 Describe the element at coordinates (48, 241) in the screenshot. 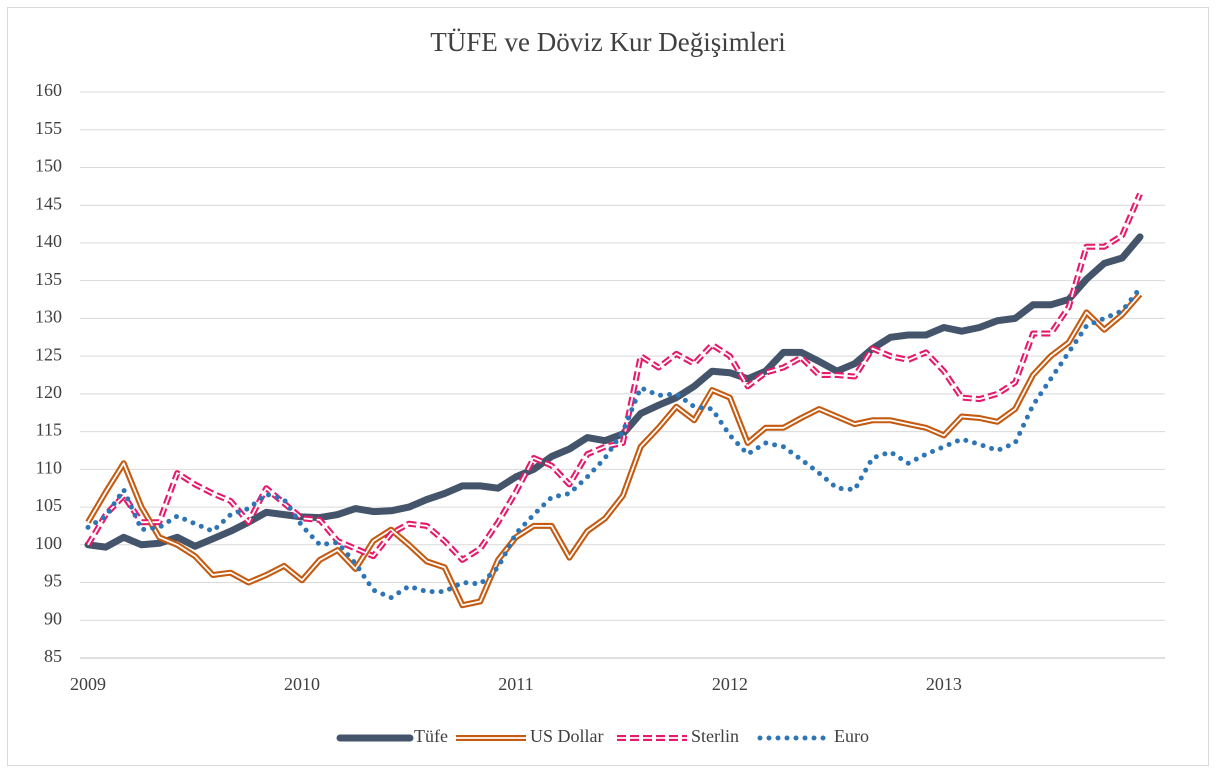

I see `y-tick-label: 140` at that location.